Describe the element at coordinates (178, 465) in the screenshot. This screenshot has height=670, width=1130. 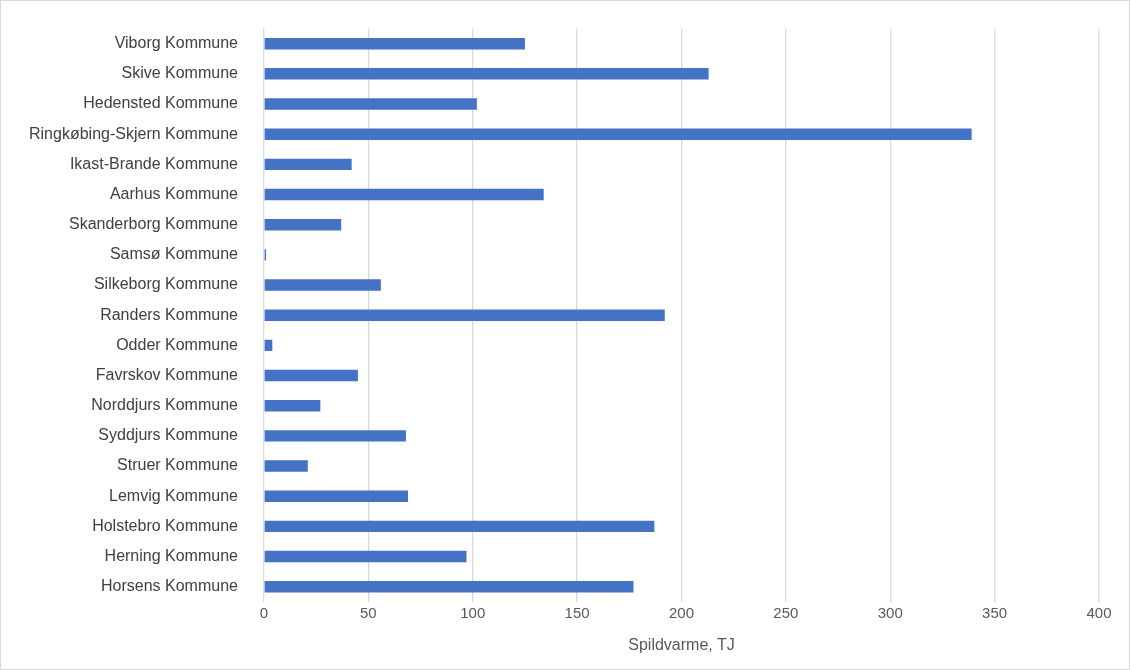
I see `y-tick-label: Struer Kommune` at that location.